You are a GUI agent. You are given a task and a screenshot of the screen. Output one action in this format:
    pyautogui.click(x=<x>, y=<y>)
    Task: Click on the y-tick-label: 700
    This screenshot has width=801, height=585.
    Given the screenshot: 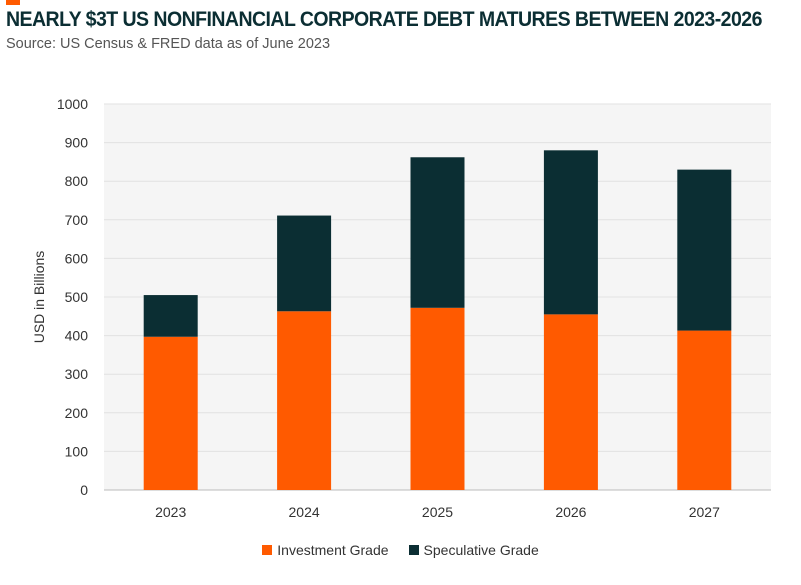 What is the action you would take?
    pyautogui.click(x=77, y=220)
    